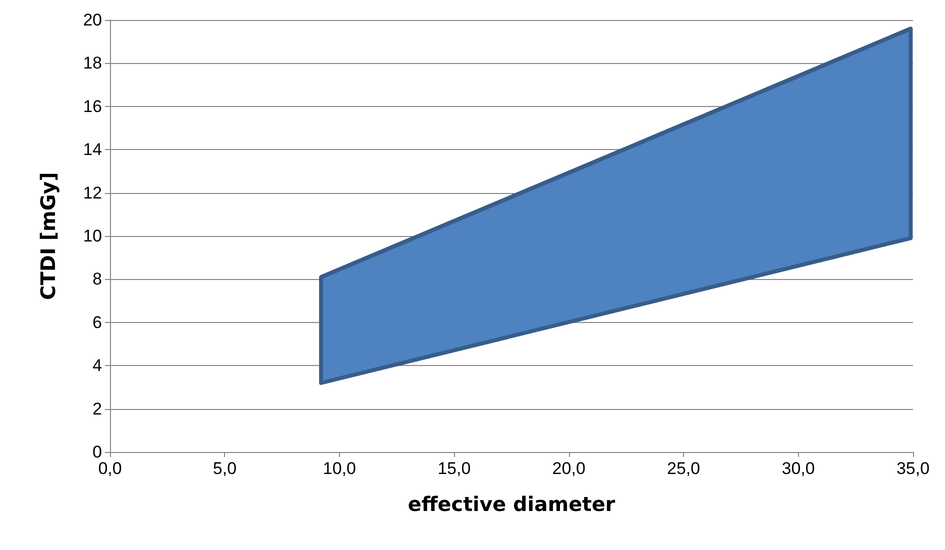 This screenshot has width=945, height=550. I want to click on y-tick-label: 14, so click(92, 150).